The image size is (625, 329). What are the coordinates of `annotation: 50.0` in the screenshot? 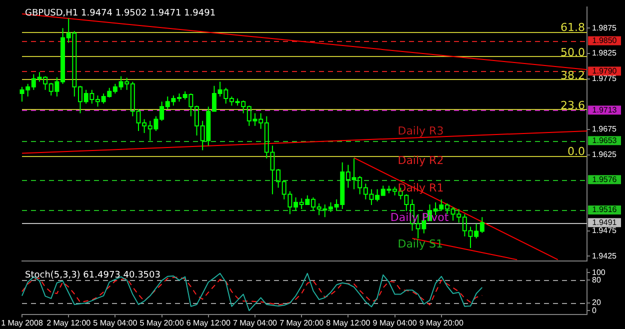 It's located at (573, 52).